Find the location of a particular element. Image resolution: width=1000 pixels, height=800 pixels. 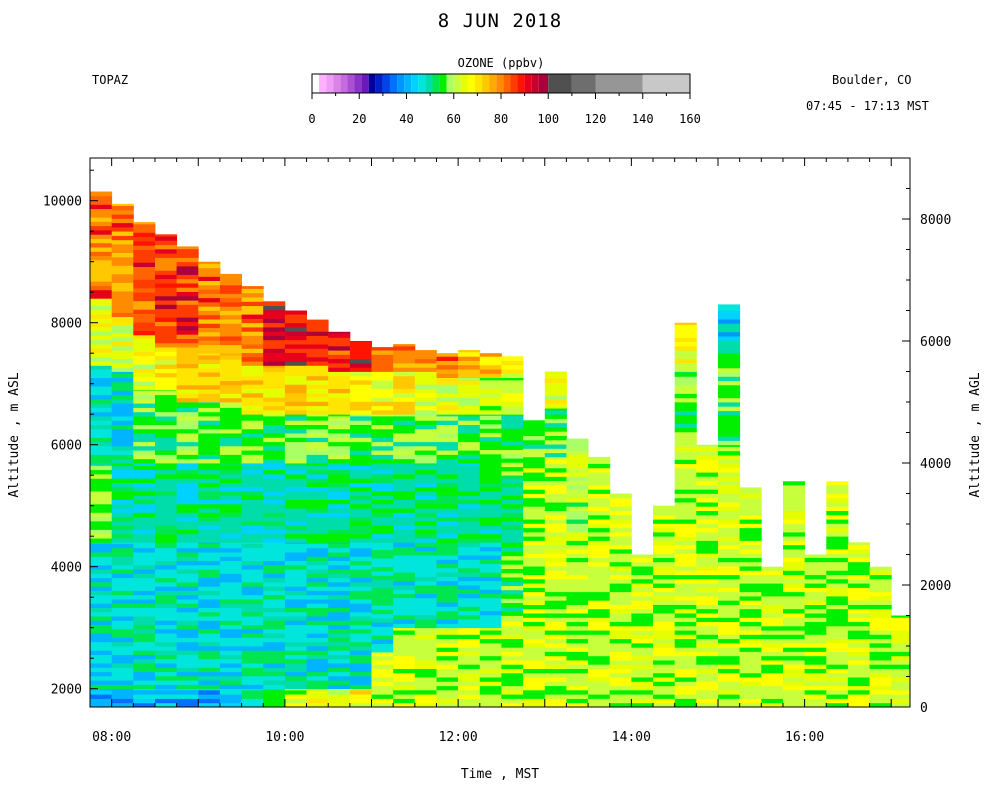

profile-13:45 is located at coordinates (620, 600).